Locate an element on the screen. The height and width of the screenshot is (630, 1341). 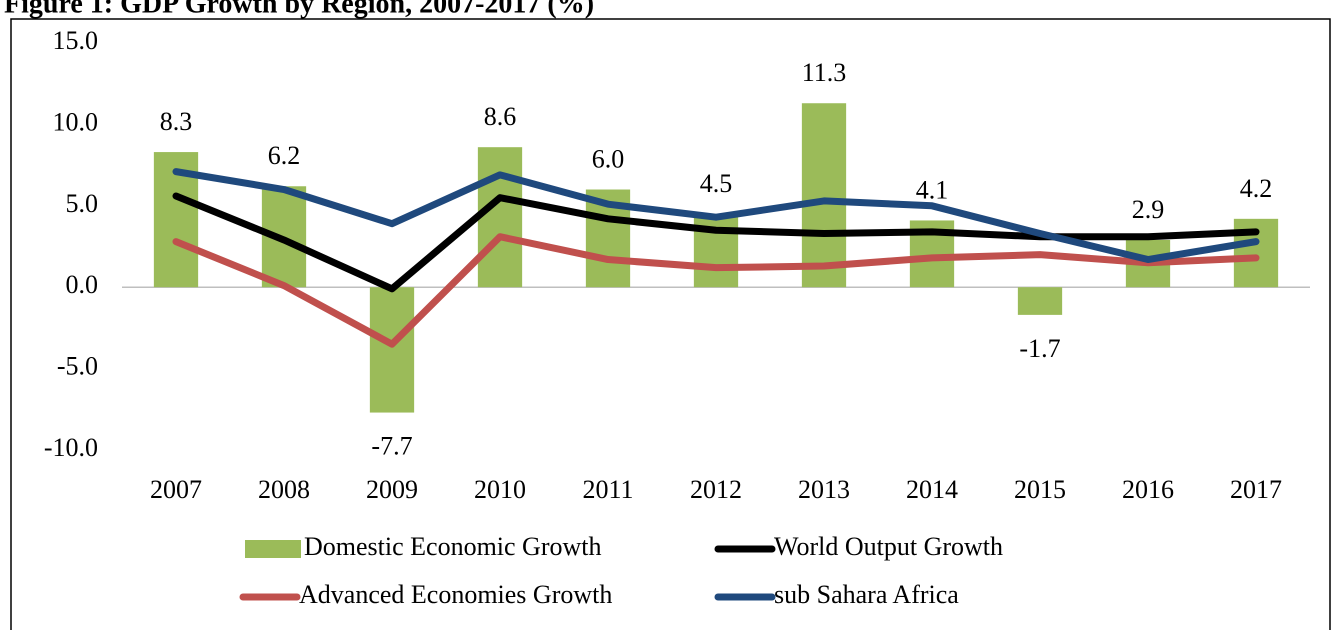
data-label: 4.1 is located at coordinates (932, 189).